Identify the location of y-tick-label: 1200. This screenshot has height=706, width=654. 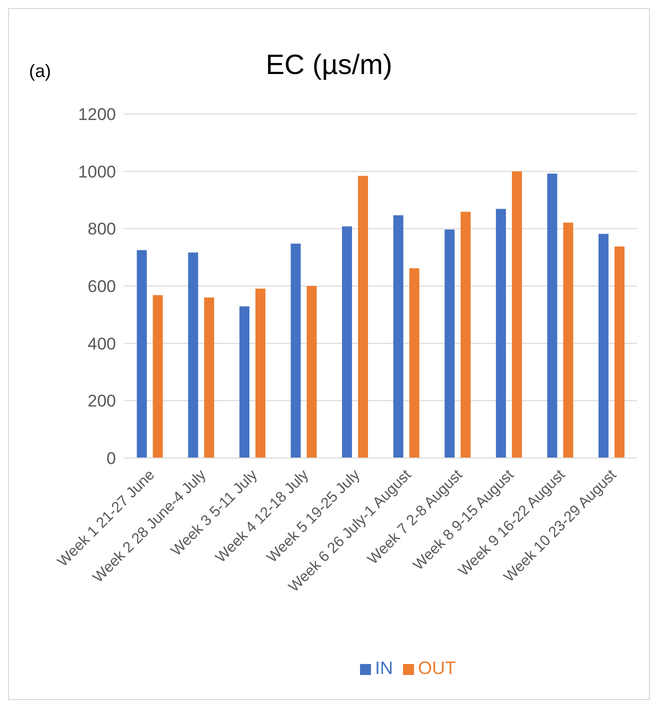
(97, 114).